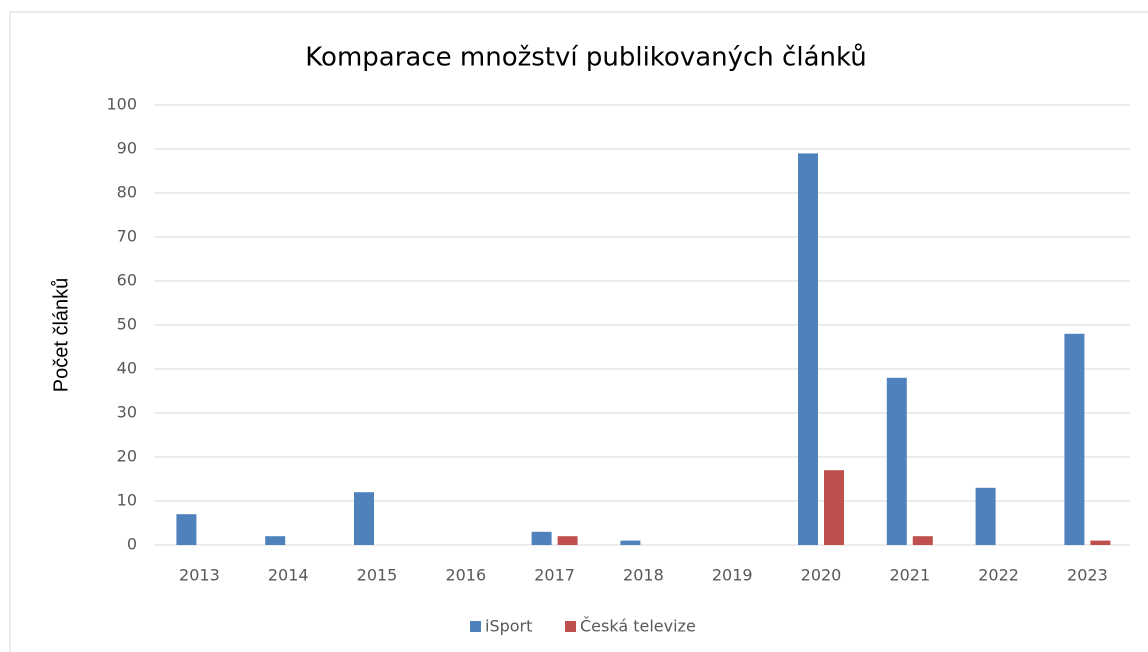 Image resolution: width=1148 pixels, height=652 pixels. What do you see at coordinates (127, 368) in the screenshot?
I see `y-tick-label: 40` at bounding box center [127, 368].